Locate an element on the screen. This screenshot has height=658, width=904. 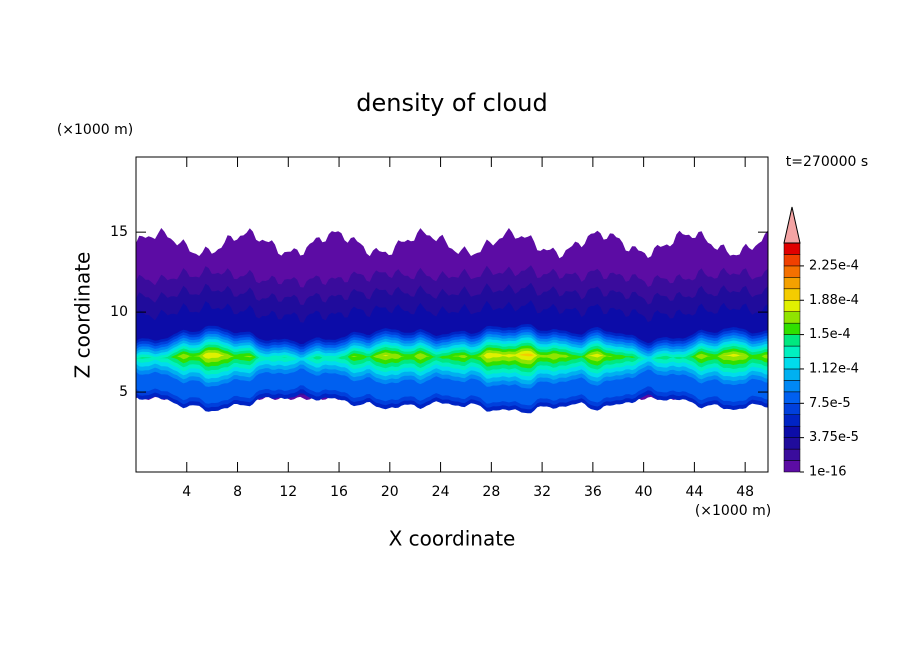
x-tick-label: 44 is located at coordinates (694, 492).